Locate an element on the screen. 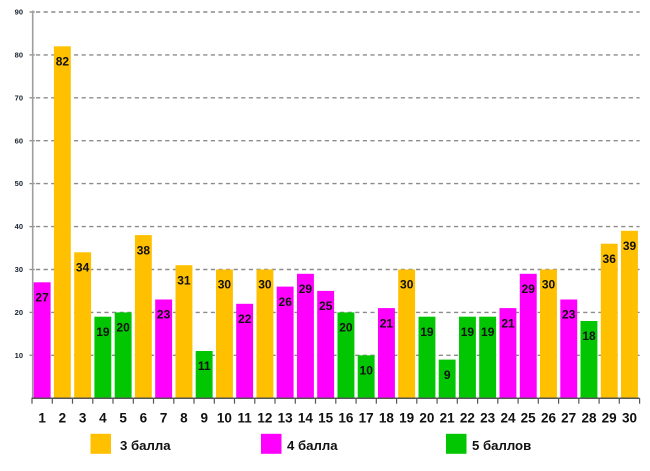 Image resolution: width=650 pixels, height=471 pixels. svg-text: 80 is located at coordinates (19, 55).